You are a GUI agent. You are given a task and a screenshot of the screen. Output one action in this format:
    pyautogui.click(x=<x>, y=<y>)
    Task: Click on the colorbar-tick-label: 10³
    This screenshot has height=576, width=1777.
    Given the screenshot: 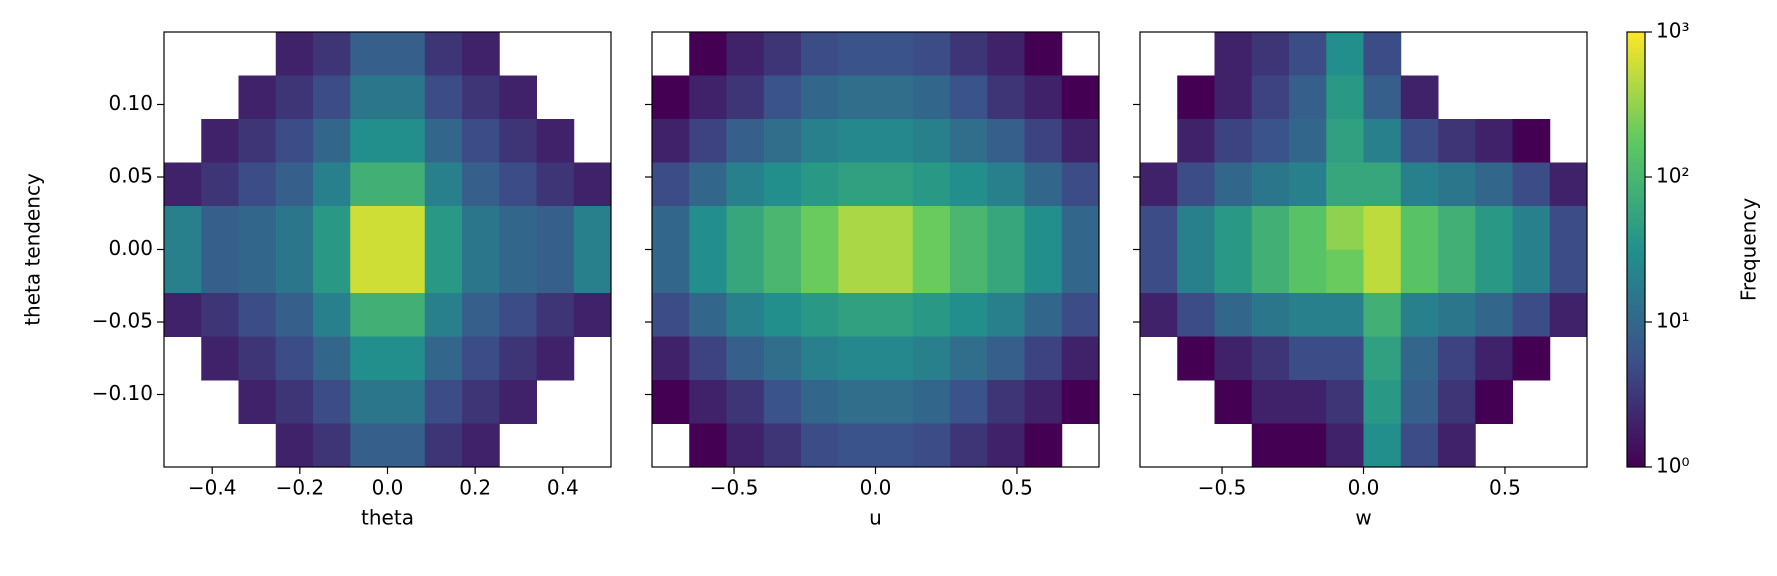 What is the action you would take?
    pyautogui.click(x=1672, y=31)
    